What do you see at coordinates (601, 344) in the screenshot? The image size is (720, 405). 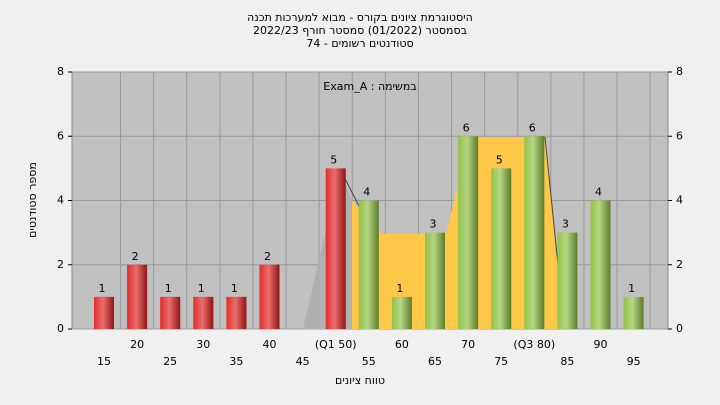 I see `x-tick-label: 90` at bounding box center [601, 344].